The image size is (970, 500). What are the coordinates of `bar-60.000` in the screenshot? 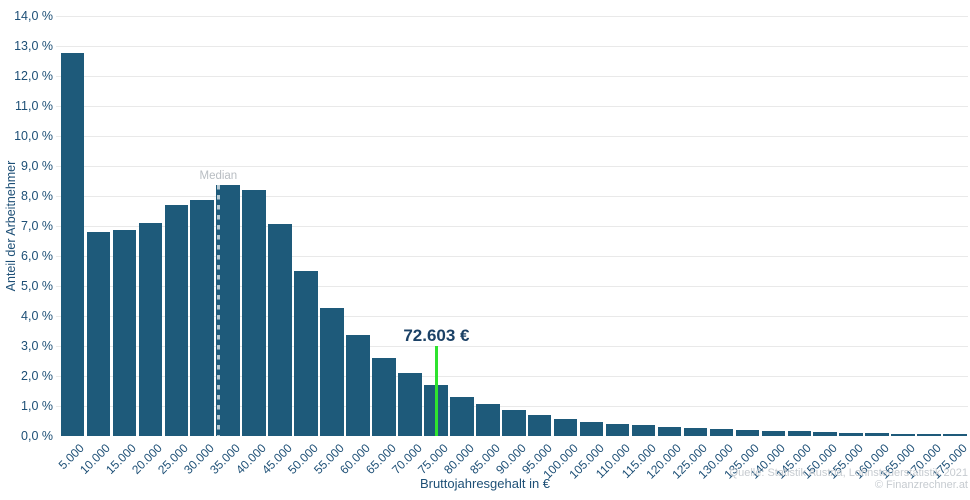 It's located at (358, 385).